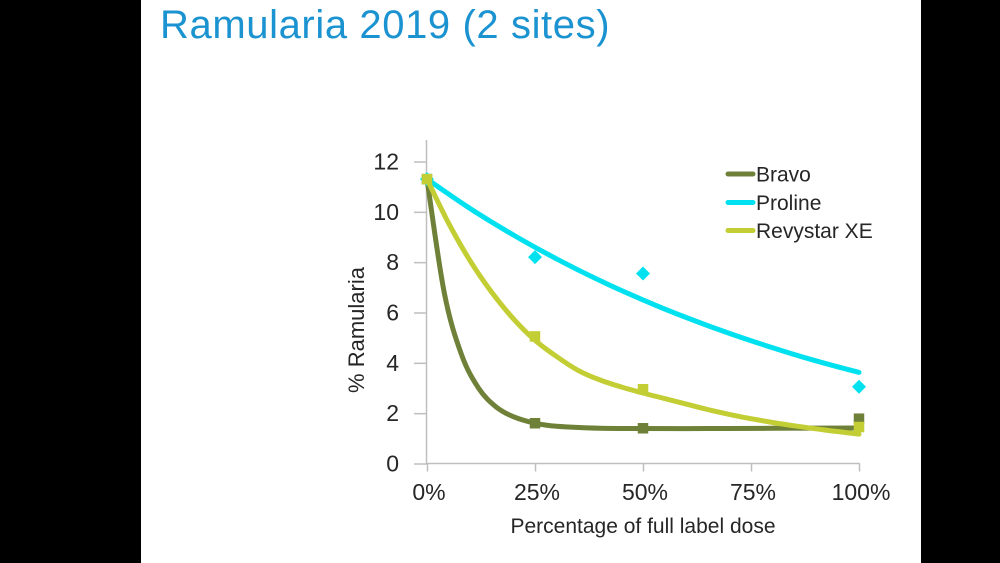 This screenshot has width=1000, height=563. What do you see at coordinates (70, 281) in the screenshot?
I see `left-letterbox-bar` at bounding box center [70, 281].